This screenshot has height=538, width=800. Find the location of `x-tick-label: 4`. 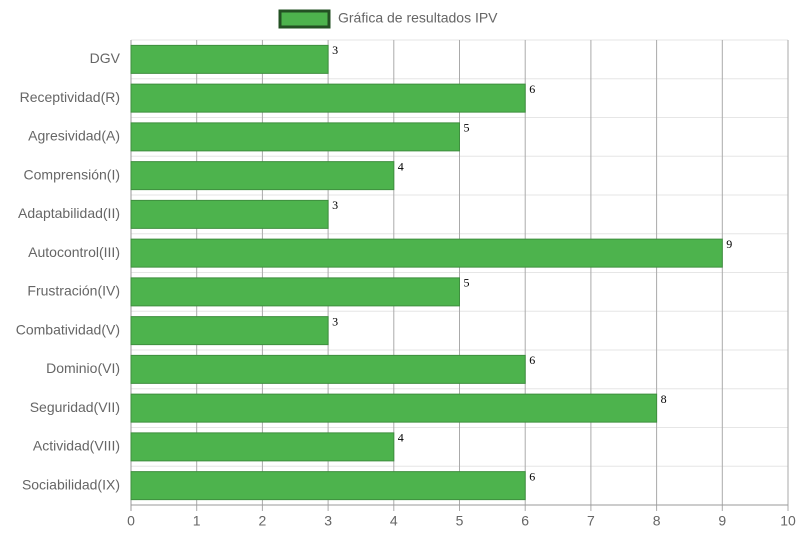

x-tick-label: 4 is located at coordinates (394, 521).